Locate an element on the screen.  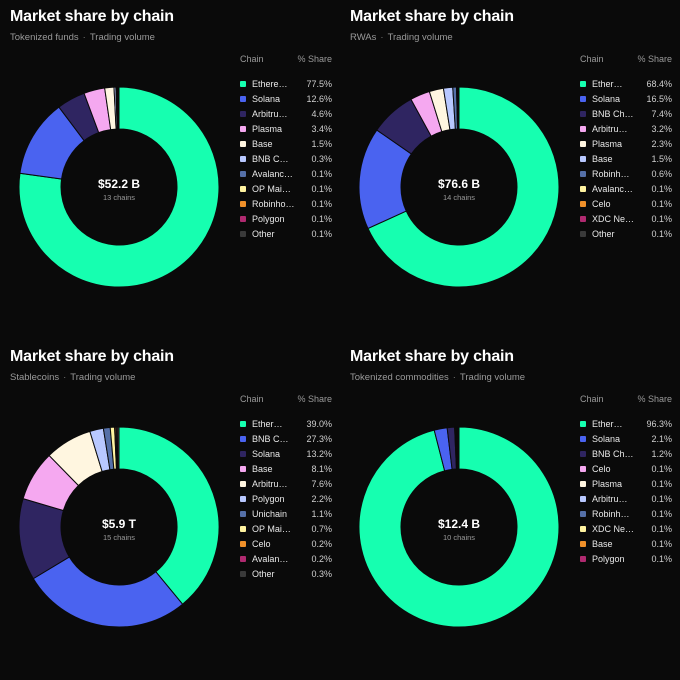
legend-item: Plasma 0.1% is located at coordinates (626, 483).